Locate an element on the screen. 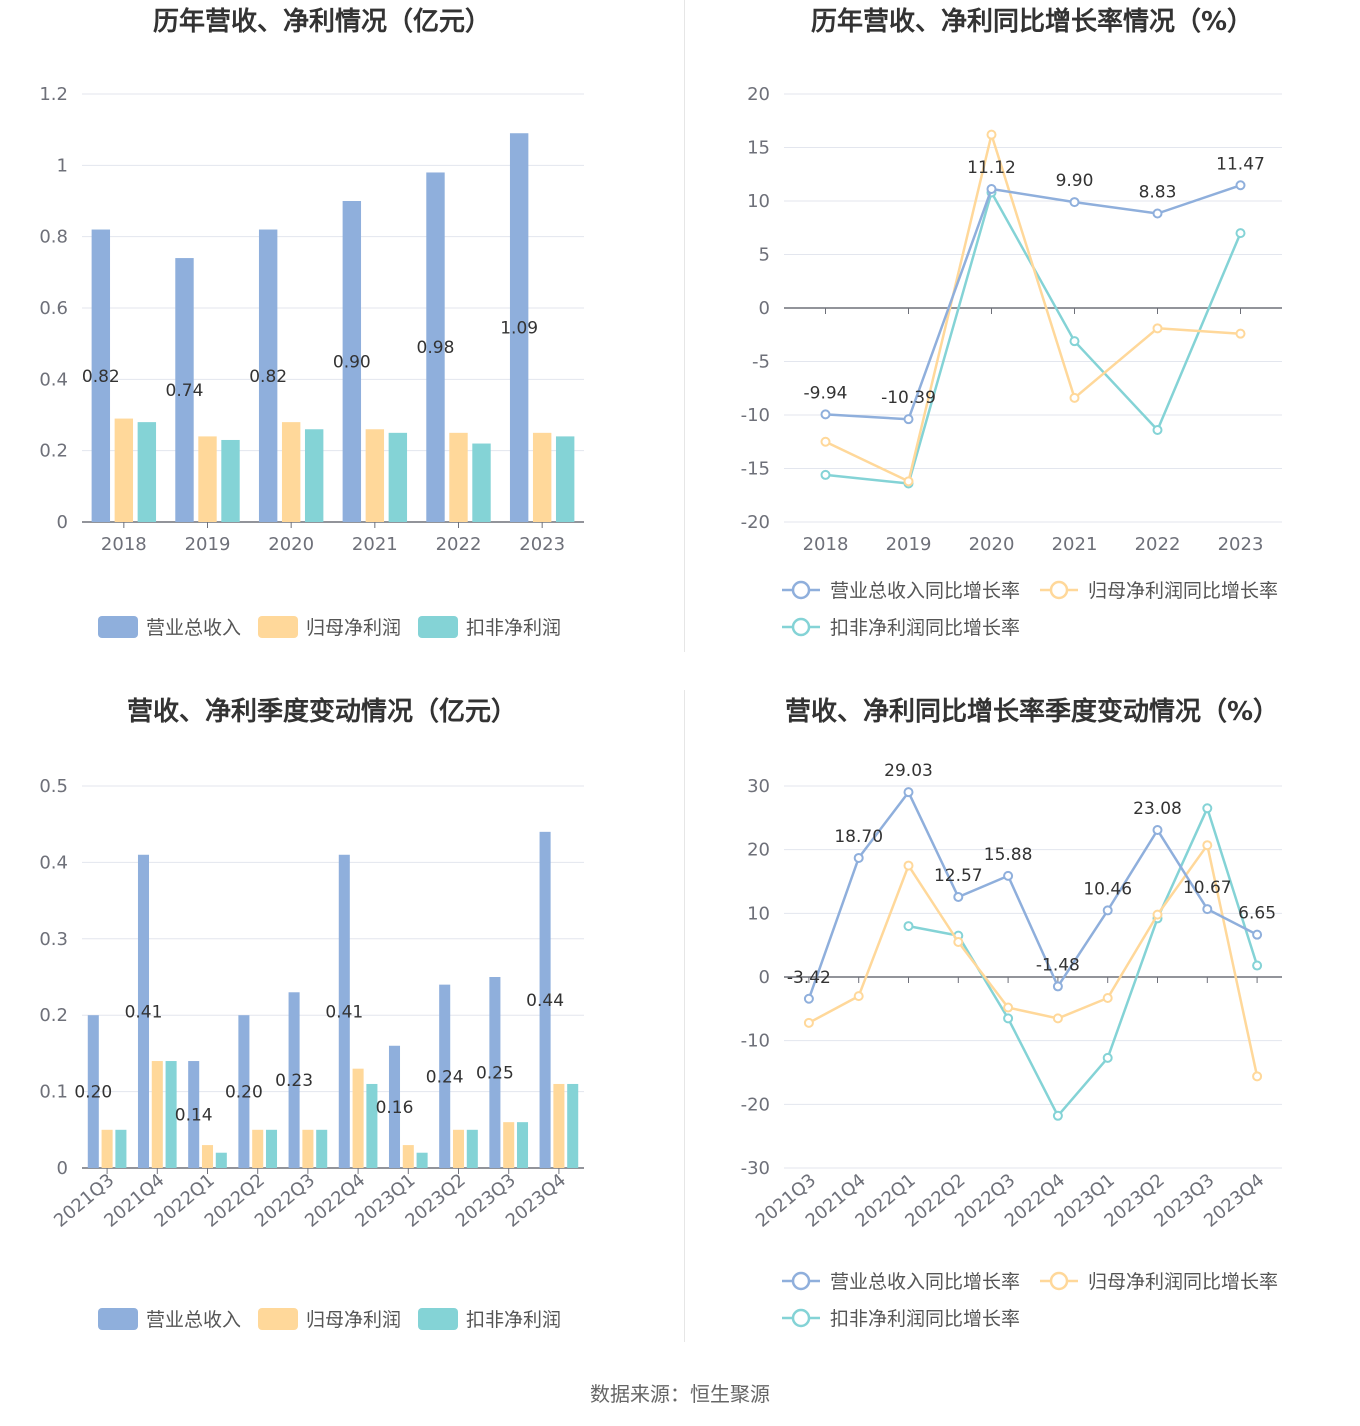 The width and height of the screenshot is (1360, 1426). point-value-label: -1.48 is located at coordinates (1058, 965).